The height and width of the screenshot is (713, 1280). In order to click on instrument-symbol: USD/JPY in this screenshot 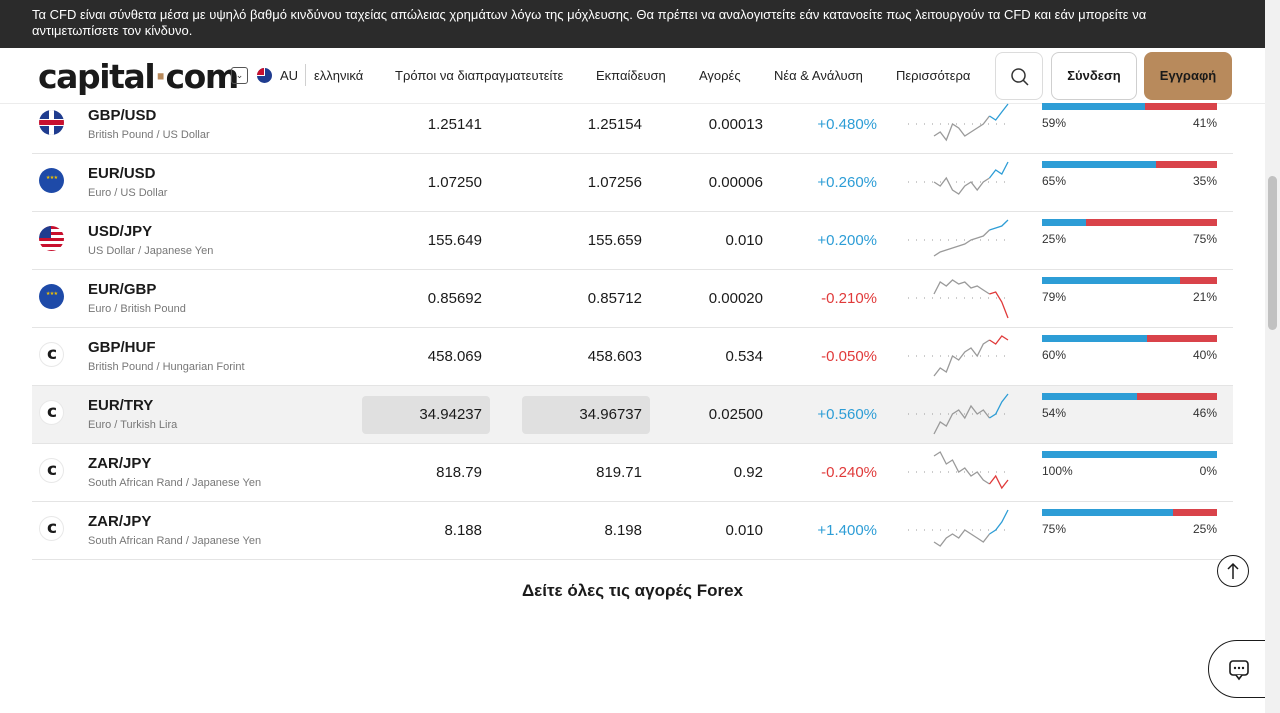, I will do `click(120, 231)`.